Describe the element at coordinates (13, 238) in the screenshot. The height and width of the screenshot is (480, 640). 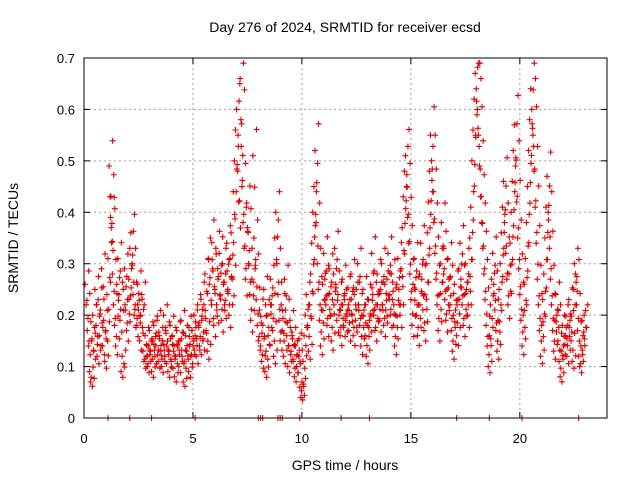
I see `y-axis-label: SRMTID / TECUs` at that location.